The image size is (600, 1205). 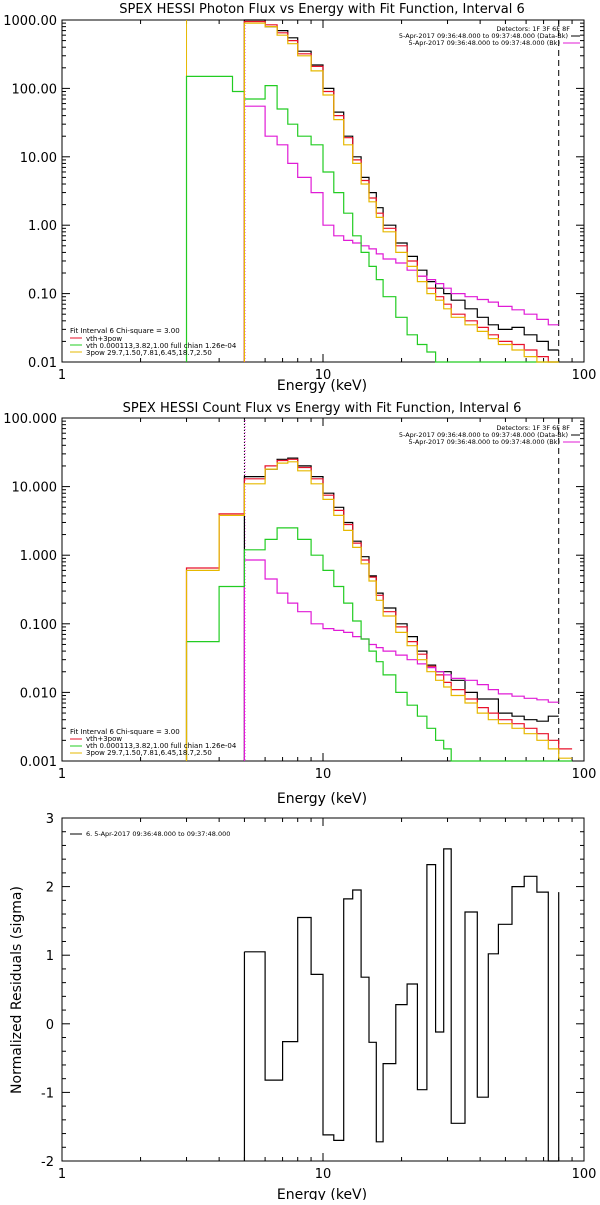 What do you see at coordinates (401, 1005) in the screenshot?
I see `series-line-6-` at bounding box center [401, 1005].